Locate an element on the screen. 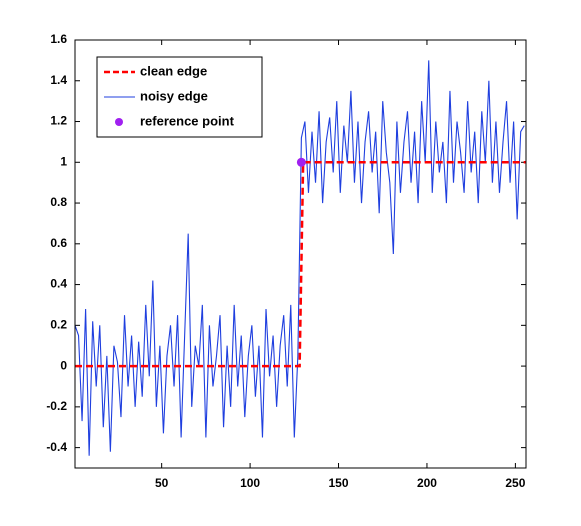  legend-label: noisy edge is located at coordinates (174, 95).